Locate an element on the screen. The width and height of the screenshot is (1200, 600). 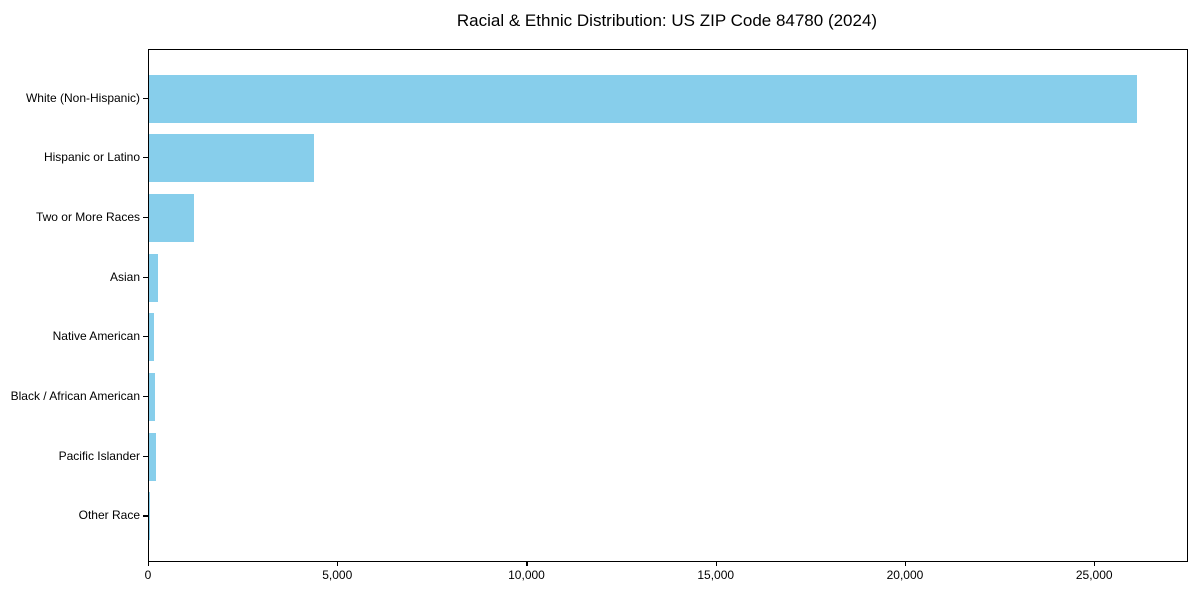
y-tick-label: Asian is located at coordinates (124, 276).